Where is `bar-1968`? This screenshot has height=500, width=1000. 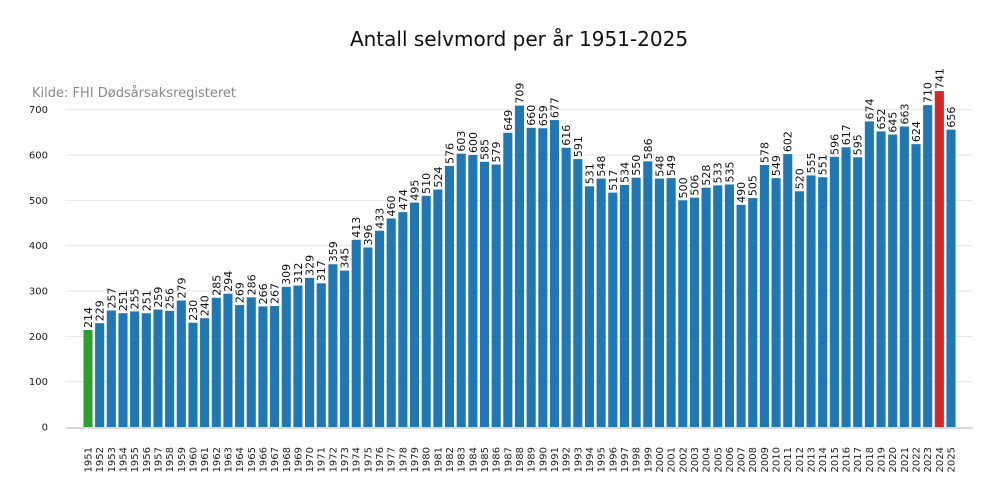 bar-1968 is located at coordinates (286, 356).